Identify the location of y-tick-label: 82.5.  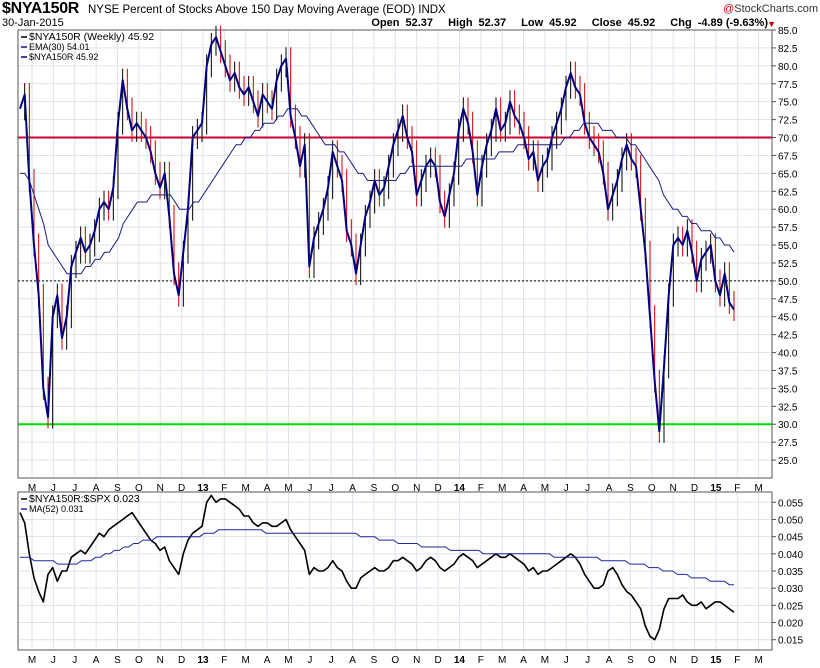
(788, 49).